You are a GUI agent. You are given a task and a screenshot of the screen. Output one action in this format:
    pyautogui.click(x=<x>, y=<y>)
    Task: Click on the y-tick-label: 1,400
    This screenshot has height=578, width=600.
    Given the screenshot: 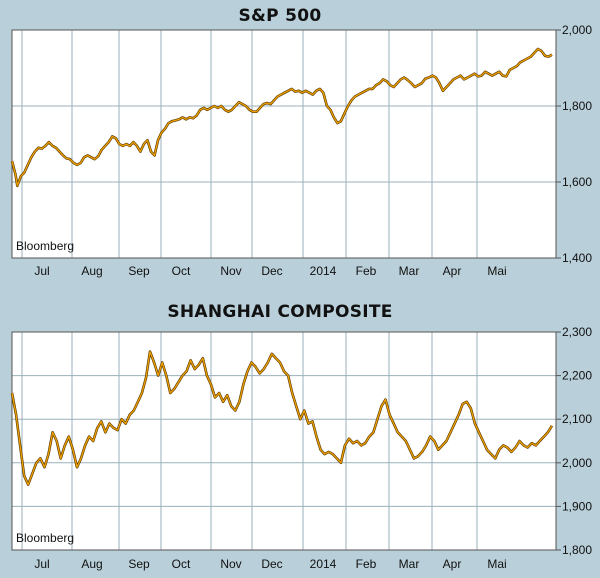 What is the action you would take?
    pyautogui.click(x=577, y=258)
    